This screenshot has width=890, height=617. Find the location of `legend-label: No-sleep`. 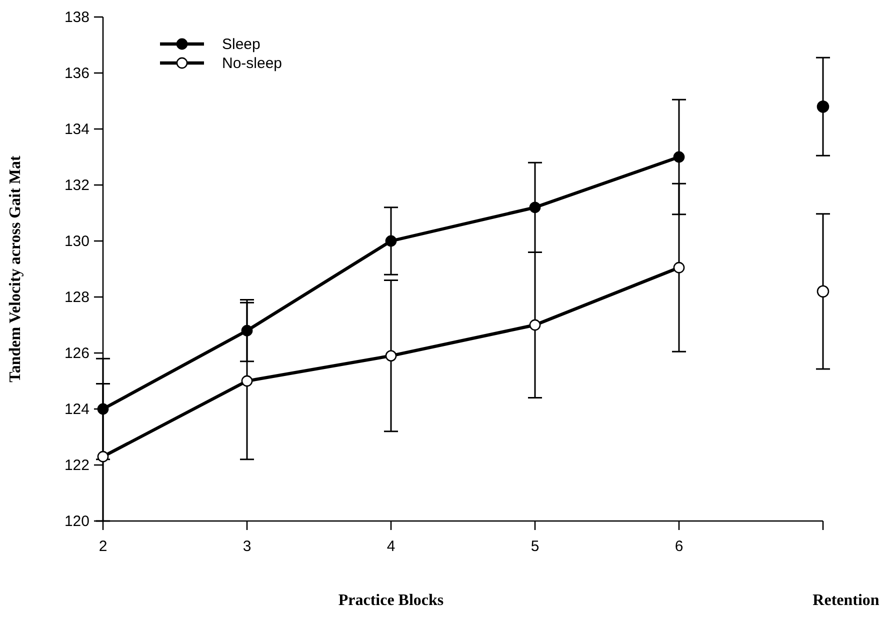

legend-label: No-sleep is located at coordinates (252, 63).